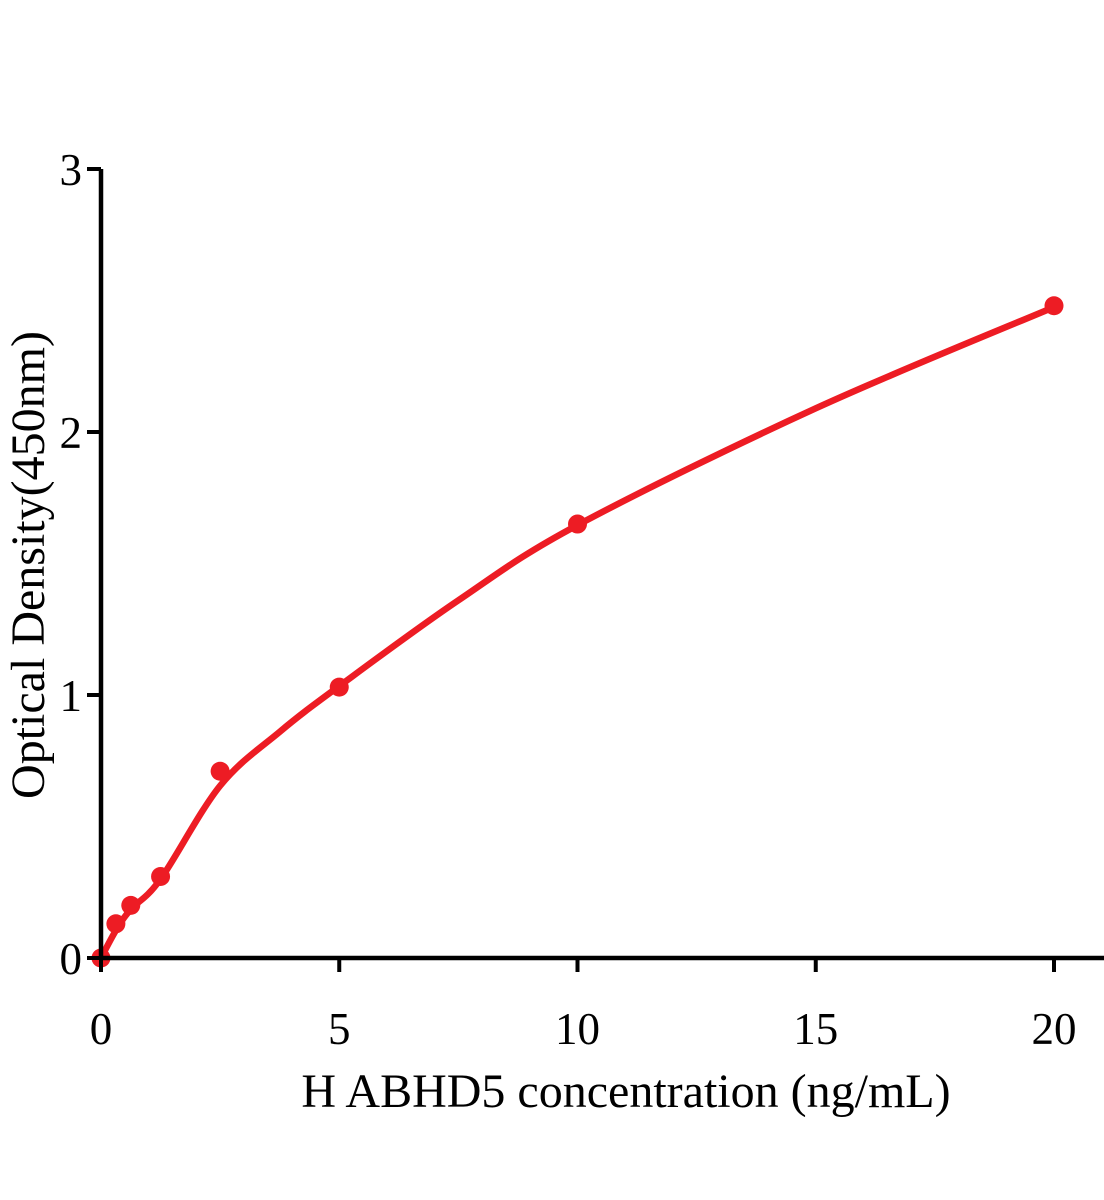 This screenshot has width=1104, height=1200. Describe the element at coordinates (1054, 1029) in the screenshot. I see `x-tick-label: 20` at that location.